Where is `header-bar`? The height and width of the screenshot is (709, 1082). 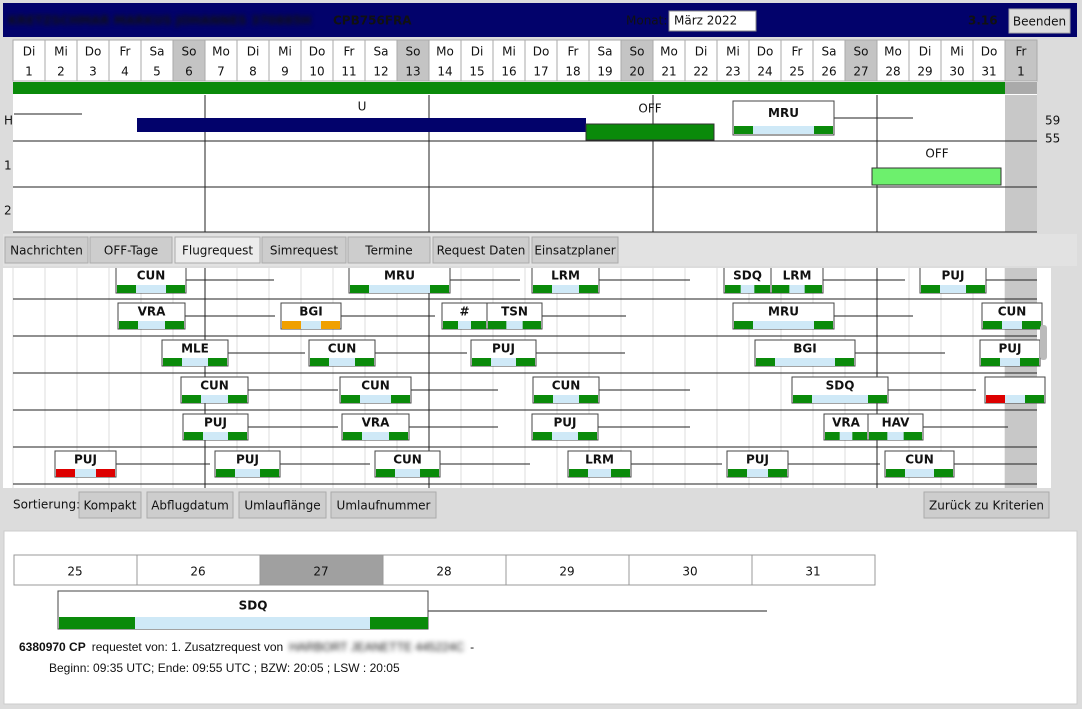
header-bar is located at coordinates (540, 20).